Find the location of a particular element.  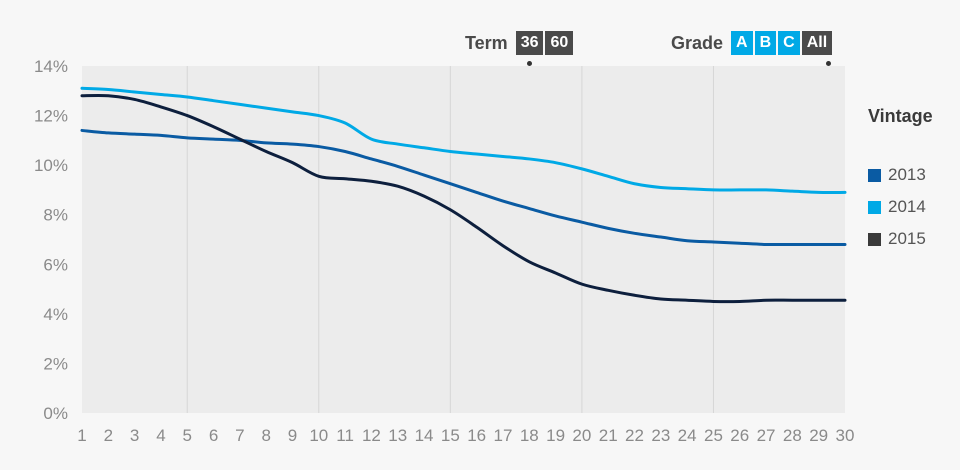

legend-label-2015: 2015 is located at coordinates (907, 238).